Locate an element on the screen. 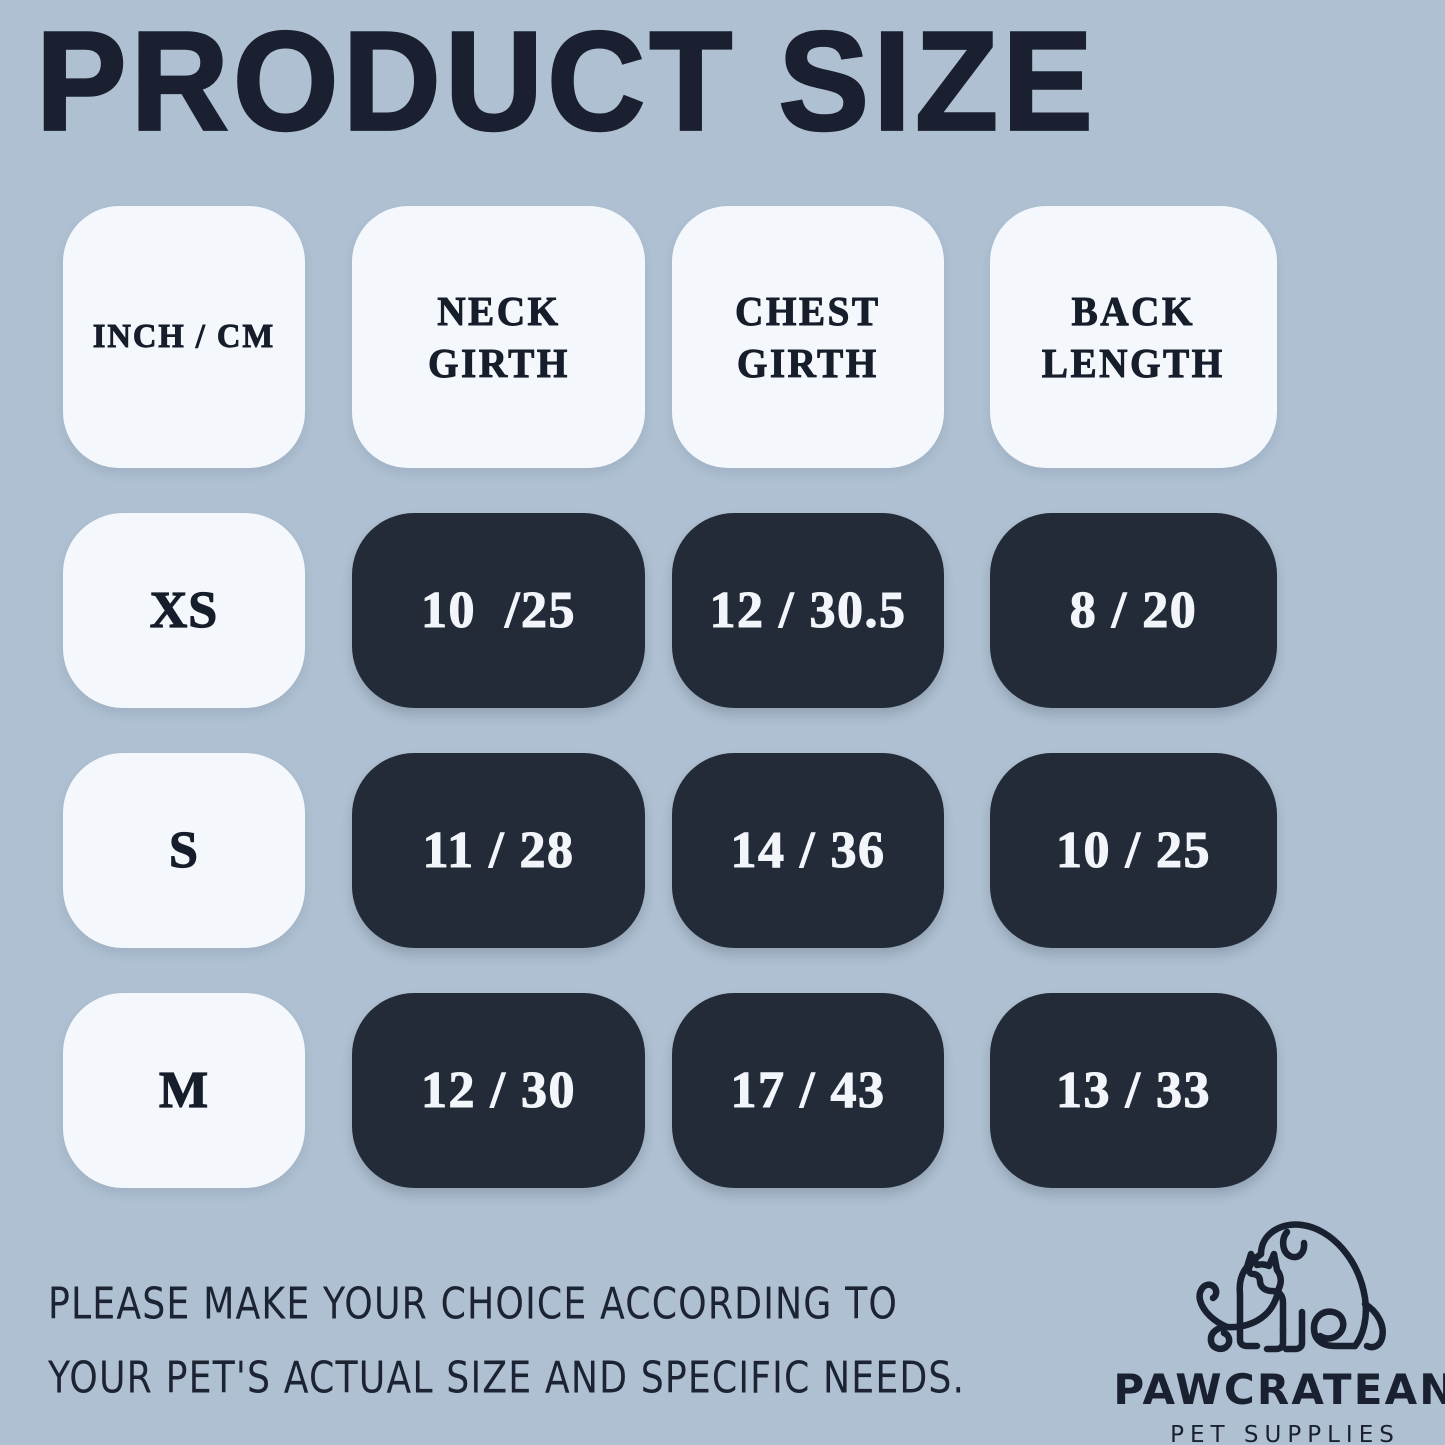 Image resolution: width=1445 pixels, height=1445 pixels. value-cell-chest-girth: 17 / 43 is located at coordinates (808, 1090).